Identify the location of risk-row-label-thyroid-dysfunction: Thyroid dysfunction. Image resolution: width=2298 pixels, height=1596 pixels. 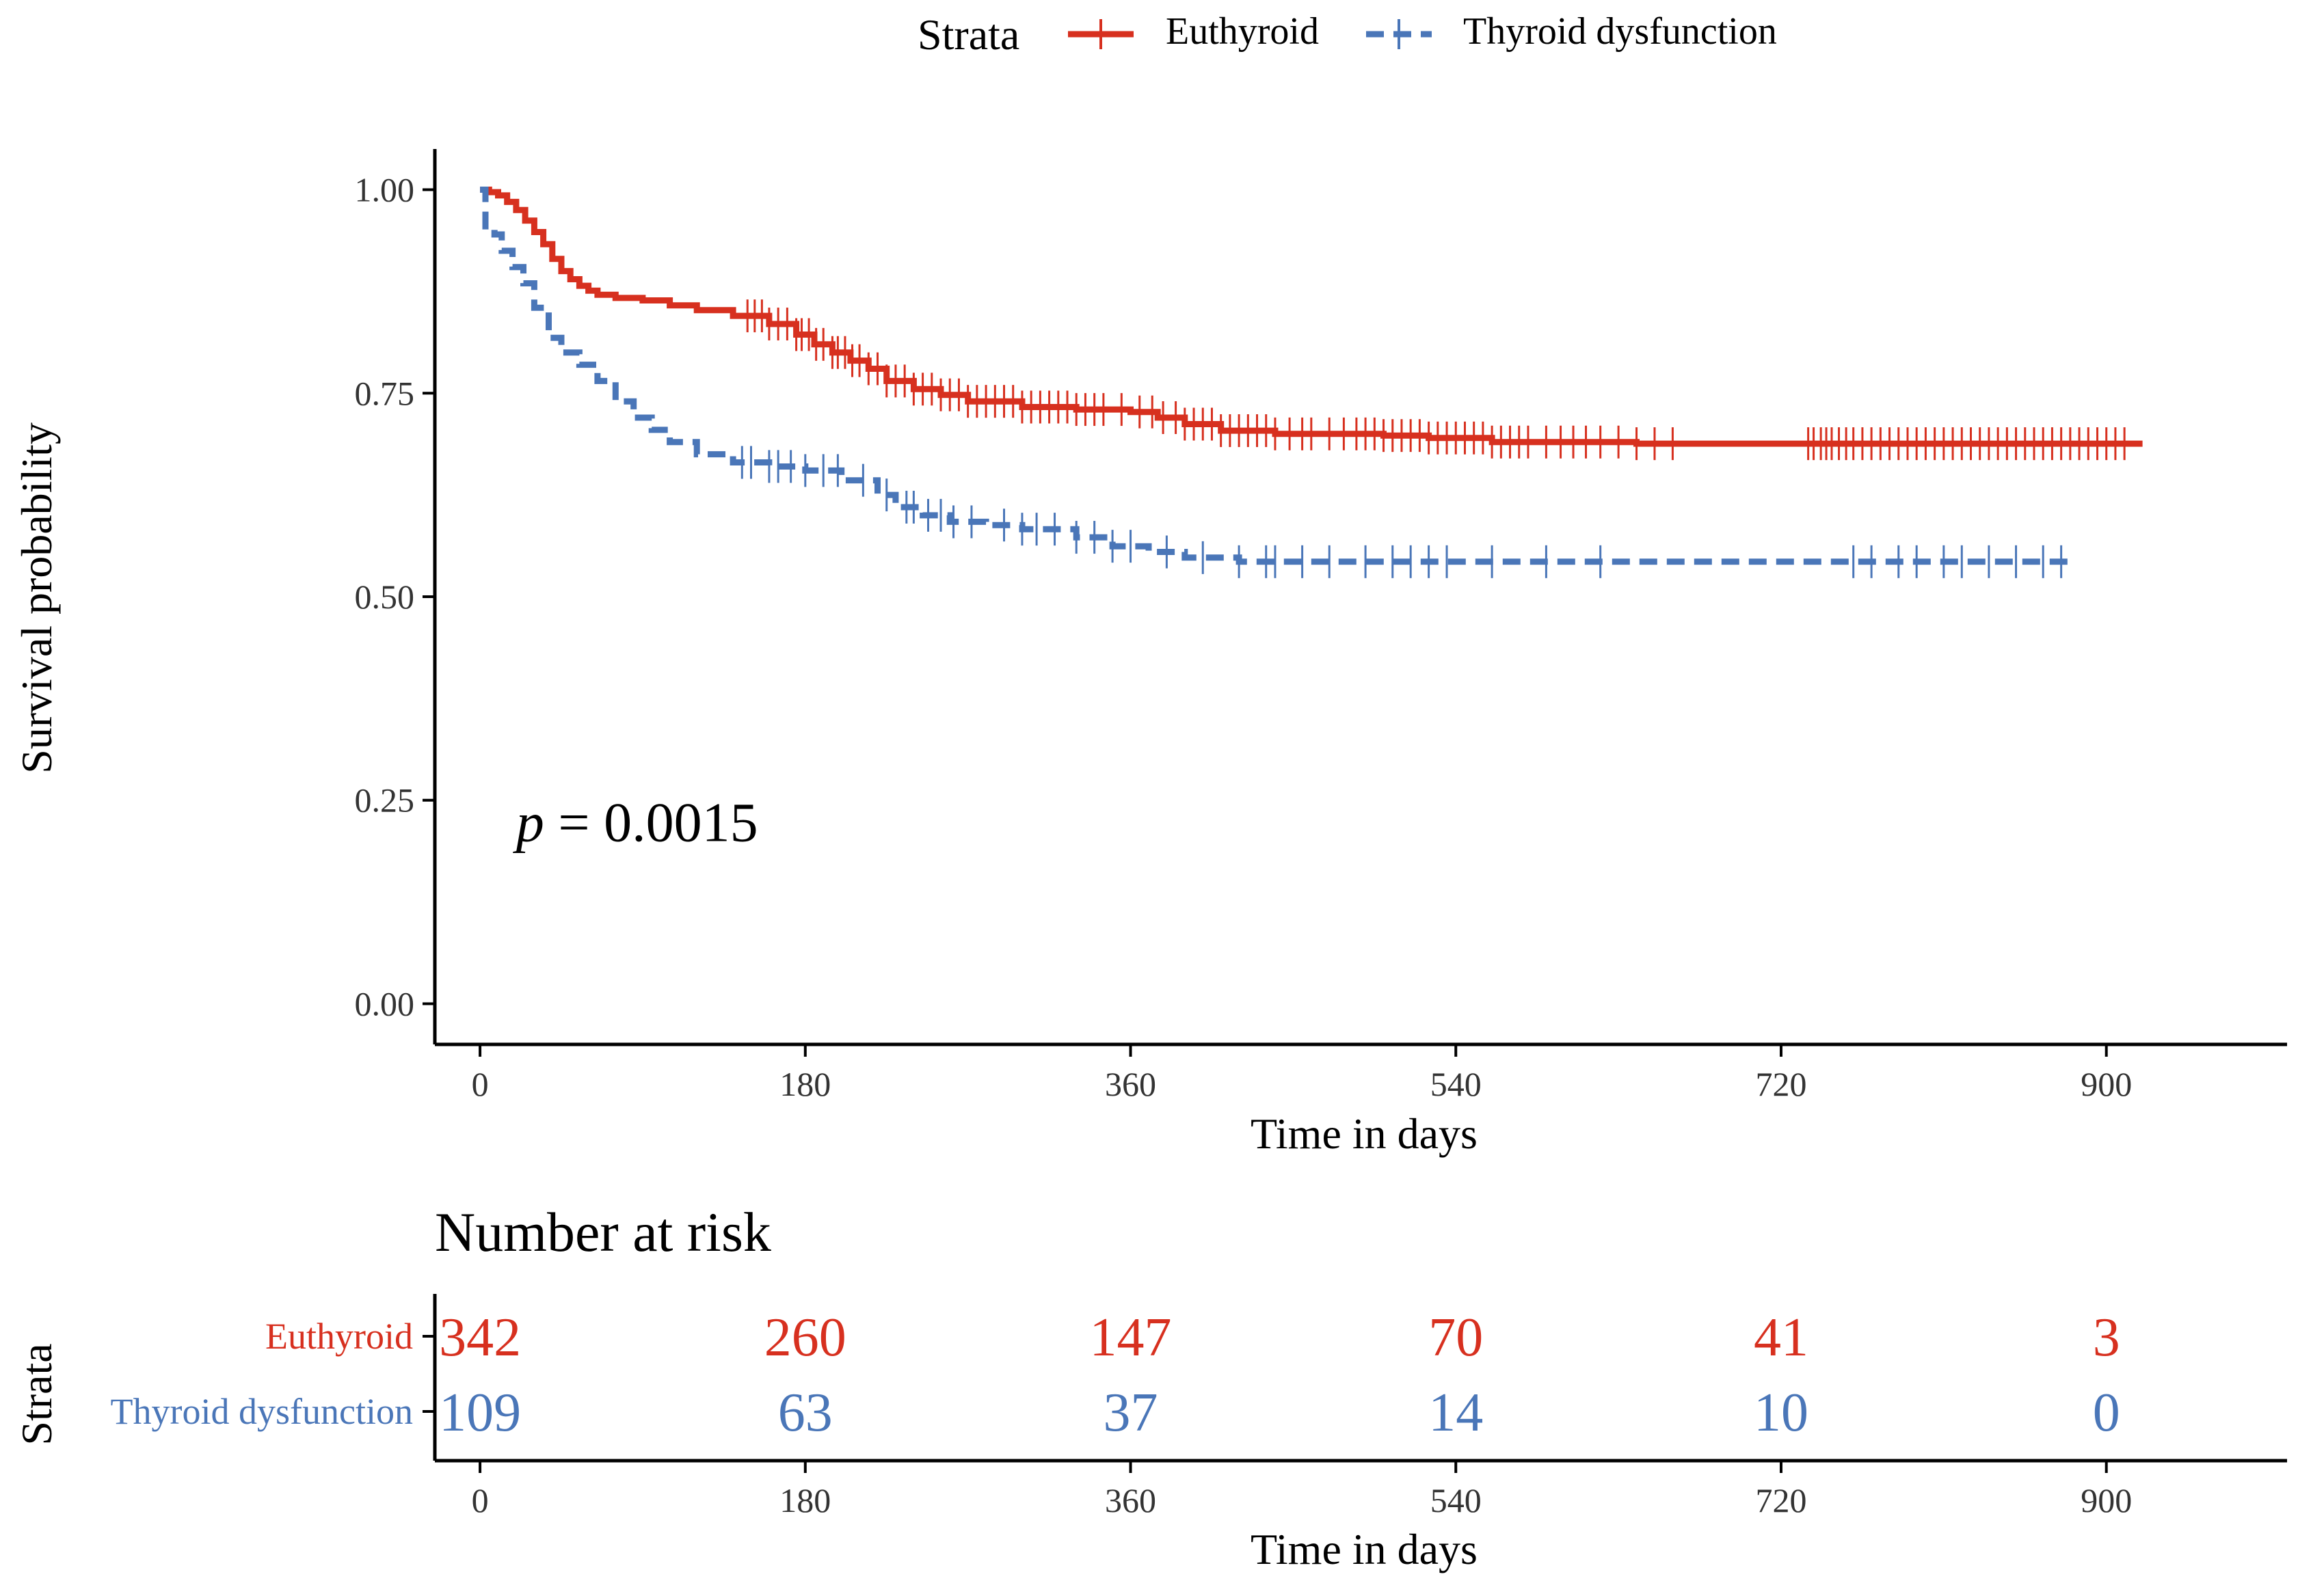
(262, 1411).